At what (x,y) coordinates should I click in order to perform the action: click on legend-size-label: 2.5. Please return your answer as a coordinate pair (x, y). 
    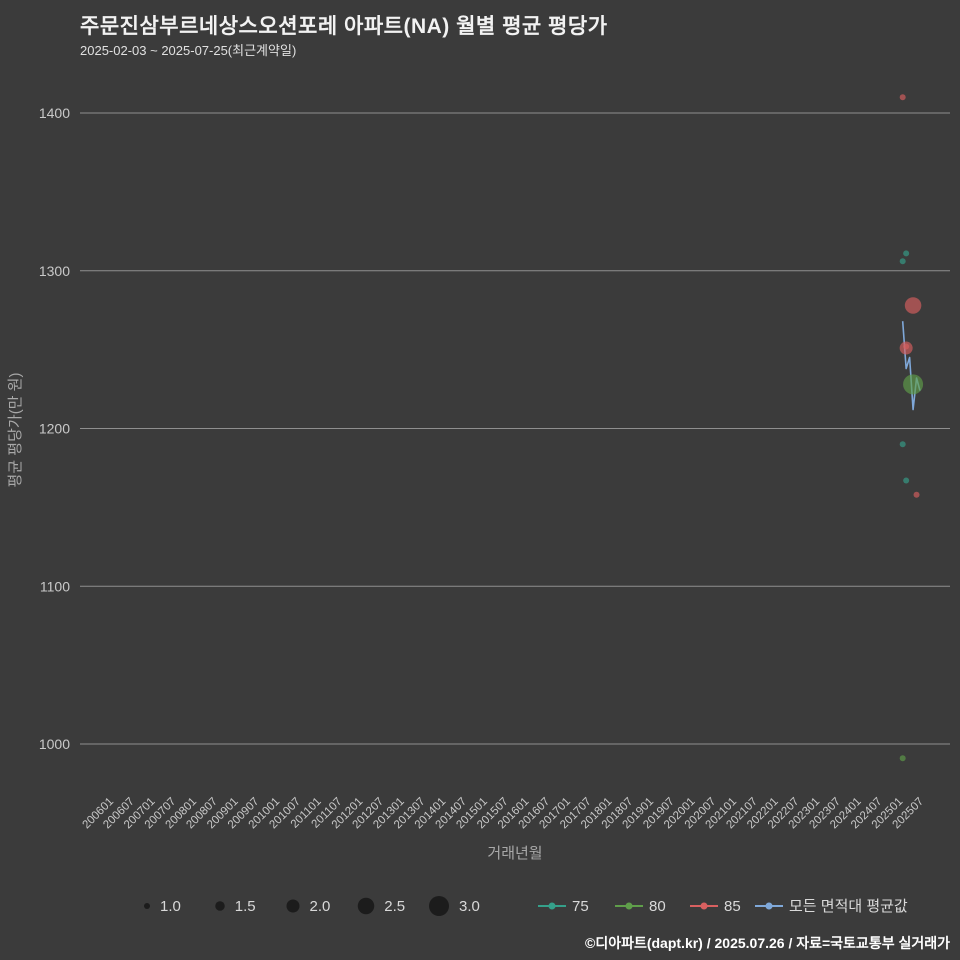
    Looking at the image, I should click on (394, 906).